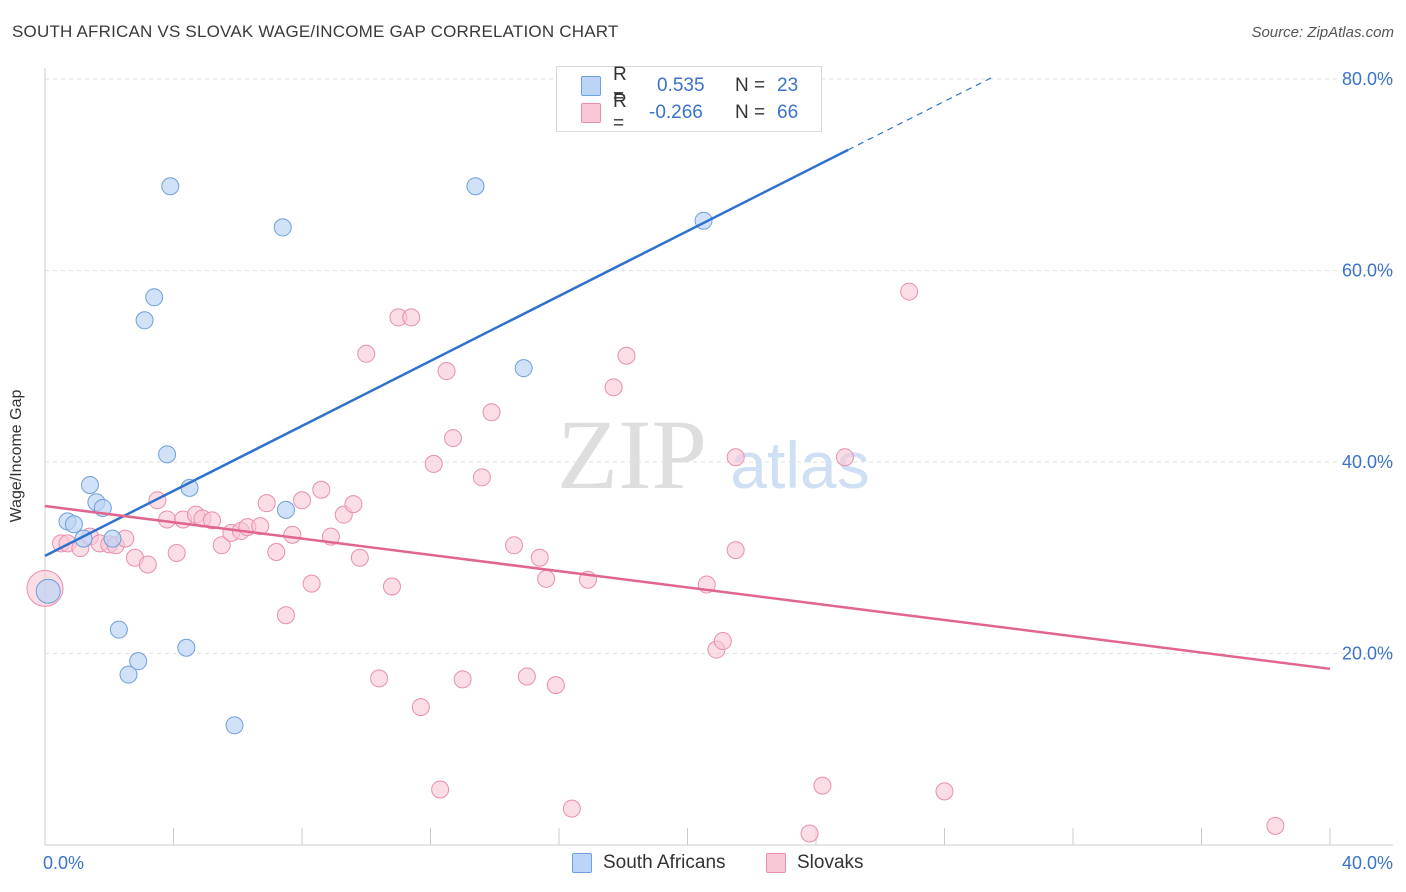 This screenshot has width=1406, height=892. Describe the element at coordinates (591, 113) in the screenshot. I see `legend-swatch-pink` at that location.